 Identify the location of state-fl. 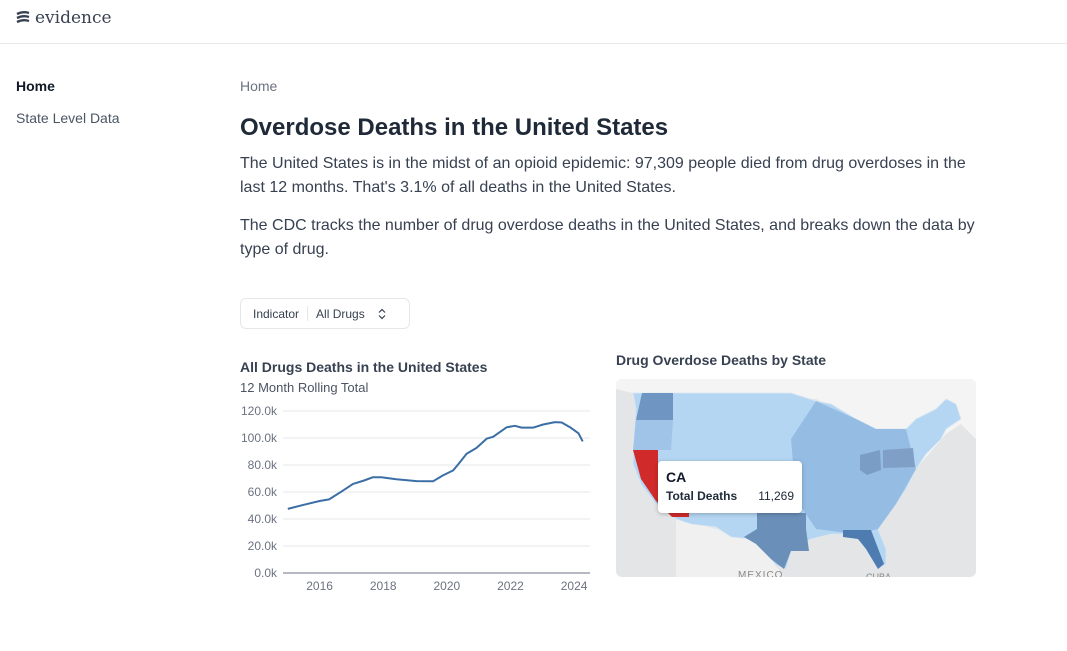
(863, 549).